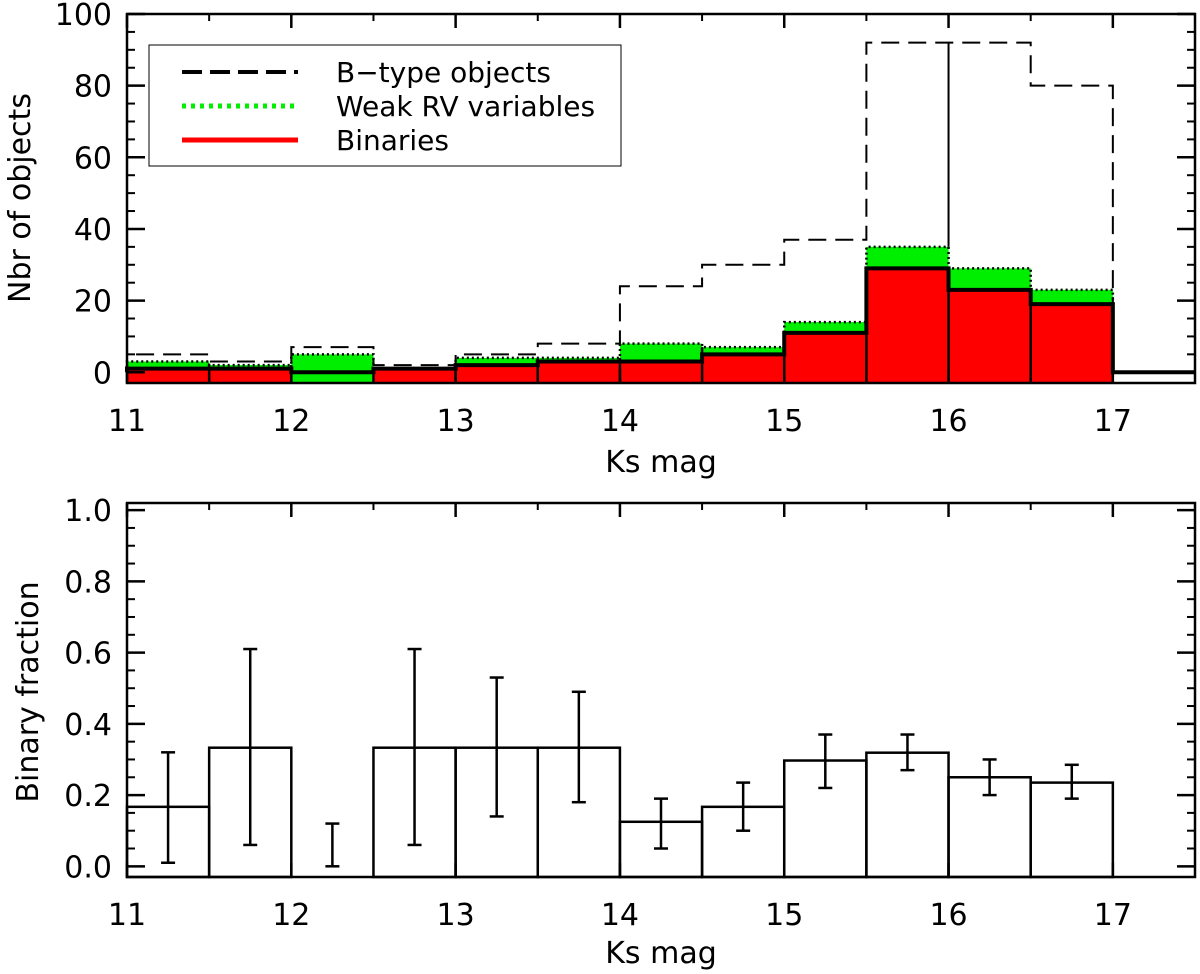  I want to click on top-ytick-label-60: 60, so click(93, 158).